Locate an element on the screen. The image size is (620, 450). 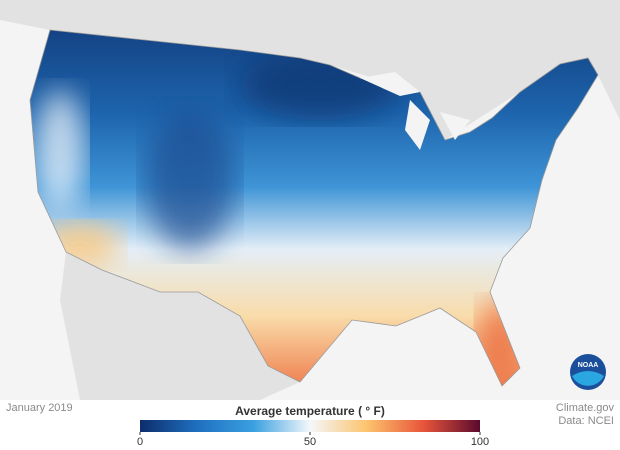
colorbar-tick-label: 50 is located at coordinates (310, 442).